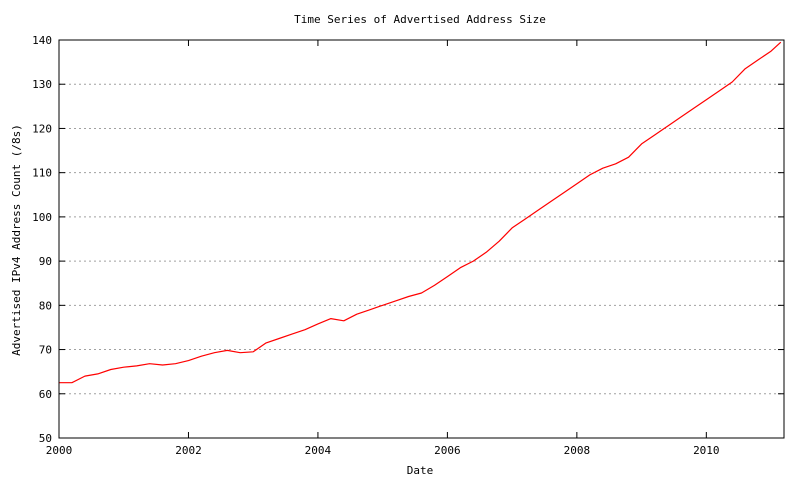 The image size is (800, 480). I want to click on y-axis-label: Advertised IPv4 Address Count (/8s), so click(16, 240).